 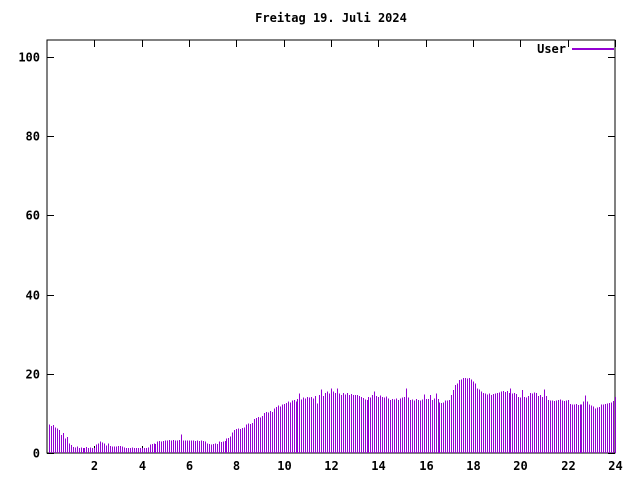 What do you see at coordinates (94, 466) in the screenshot?
I see `x-tick-label: 2` at bounding box center [94, 466].